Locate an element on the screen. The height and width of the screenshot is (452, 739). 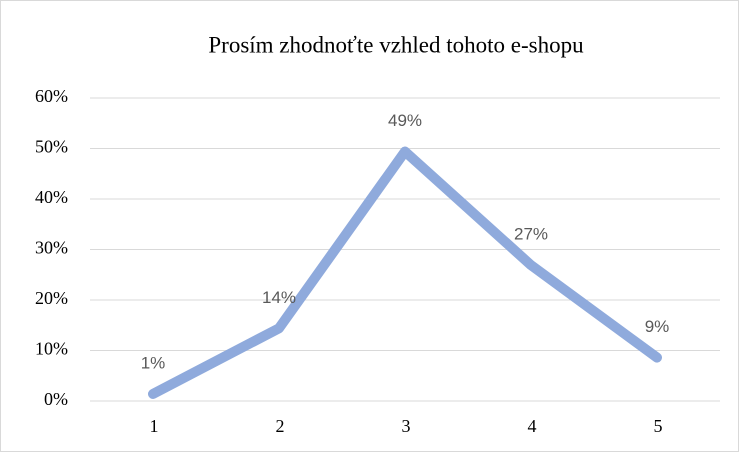
y-tick-label: 0% is located at coordinates (56, 399).